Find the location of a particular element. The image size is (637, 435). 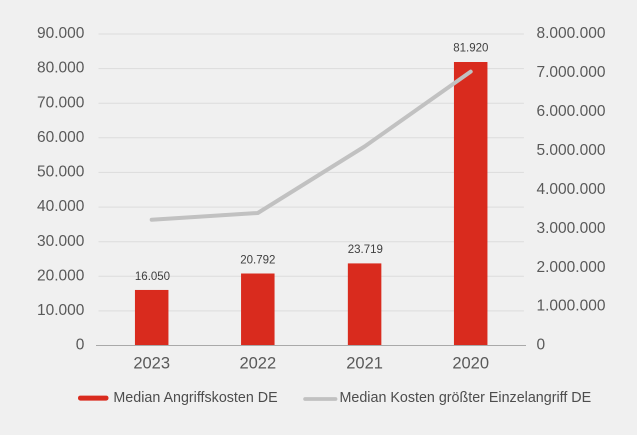

svg-text: 8.000.000 is located at coordinates (571, 33).